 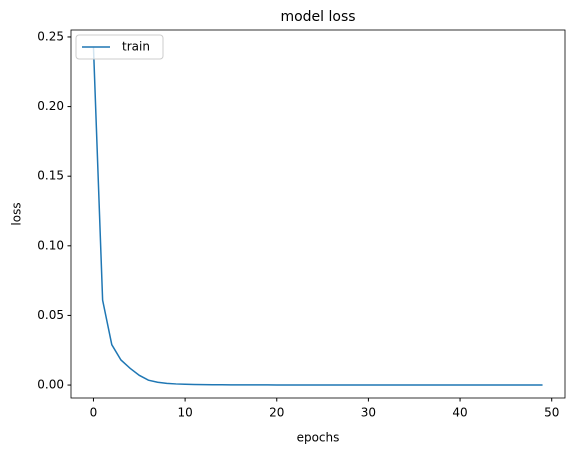 What do you see at coordinates (551, 413) in the screenshot?
I see `x-tick-label: 50` at bounding box center [551, 413].